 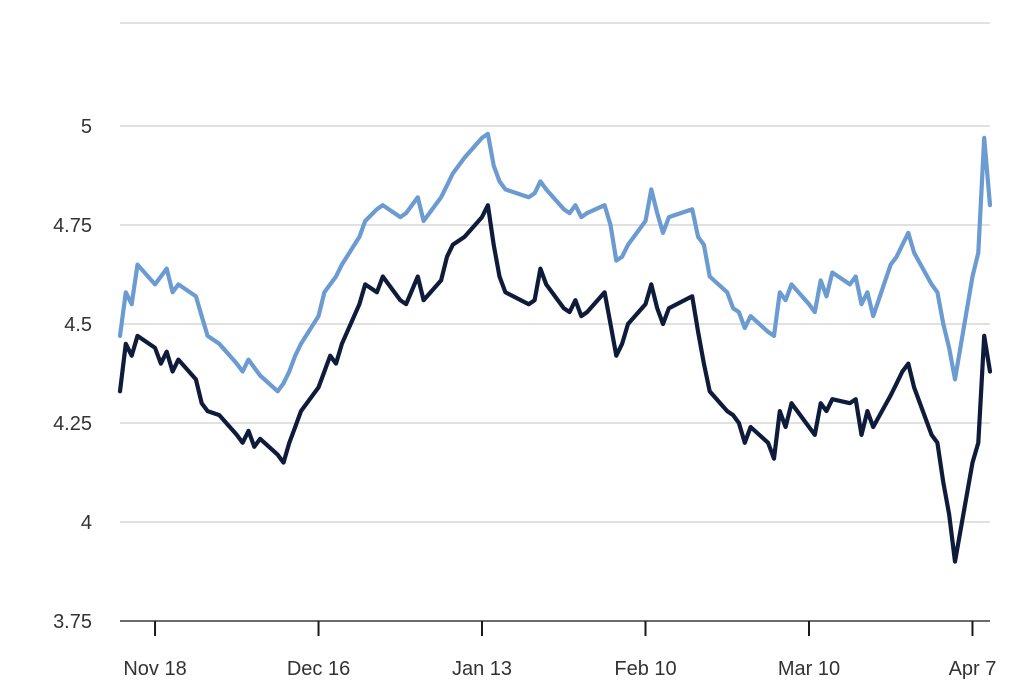 I want to click on x-tick-label: Mar 10, so click(x=809, y=669).